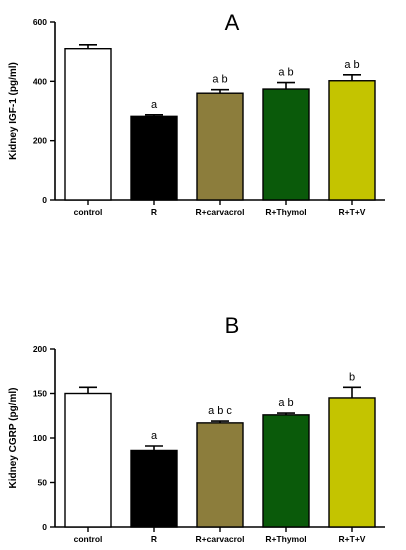 The height and width of the screenshot is (550, 406). What do you see at coordinates (13, 438) in the screenshot?
I see `y-axis-label: Kidney CGRP (pg/ml)` at bounding box center [13, 438].